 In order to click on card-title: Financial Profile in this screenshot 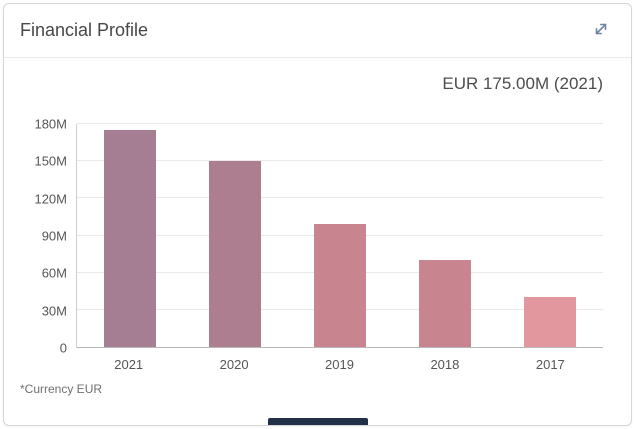, I will do `click(84, 30)`.